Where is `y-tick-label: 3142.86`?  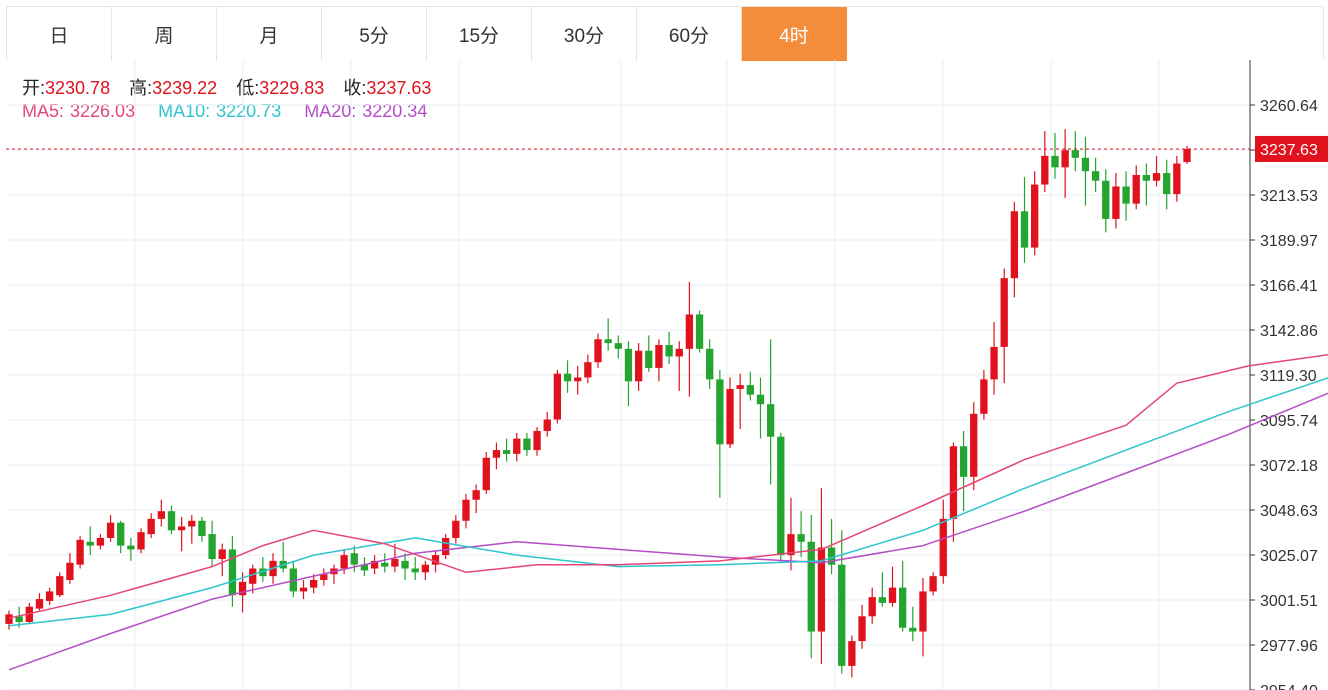
y-tick-label: 3142.86 is located at coordinates (1289, 331).